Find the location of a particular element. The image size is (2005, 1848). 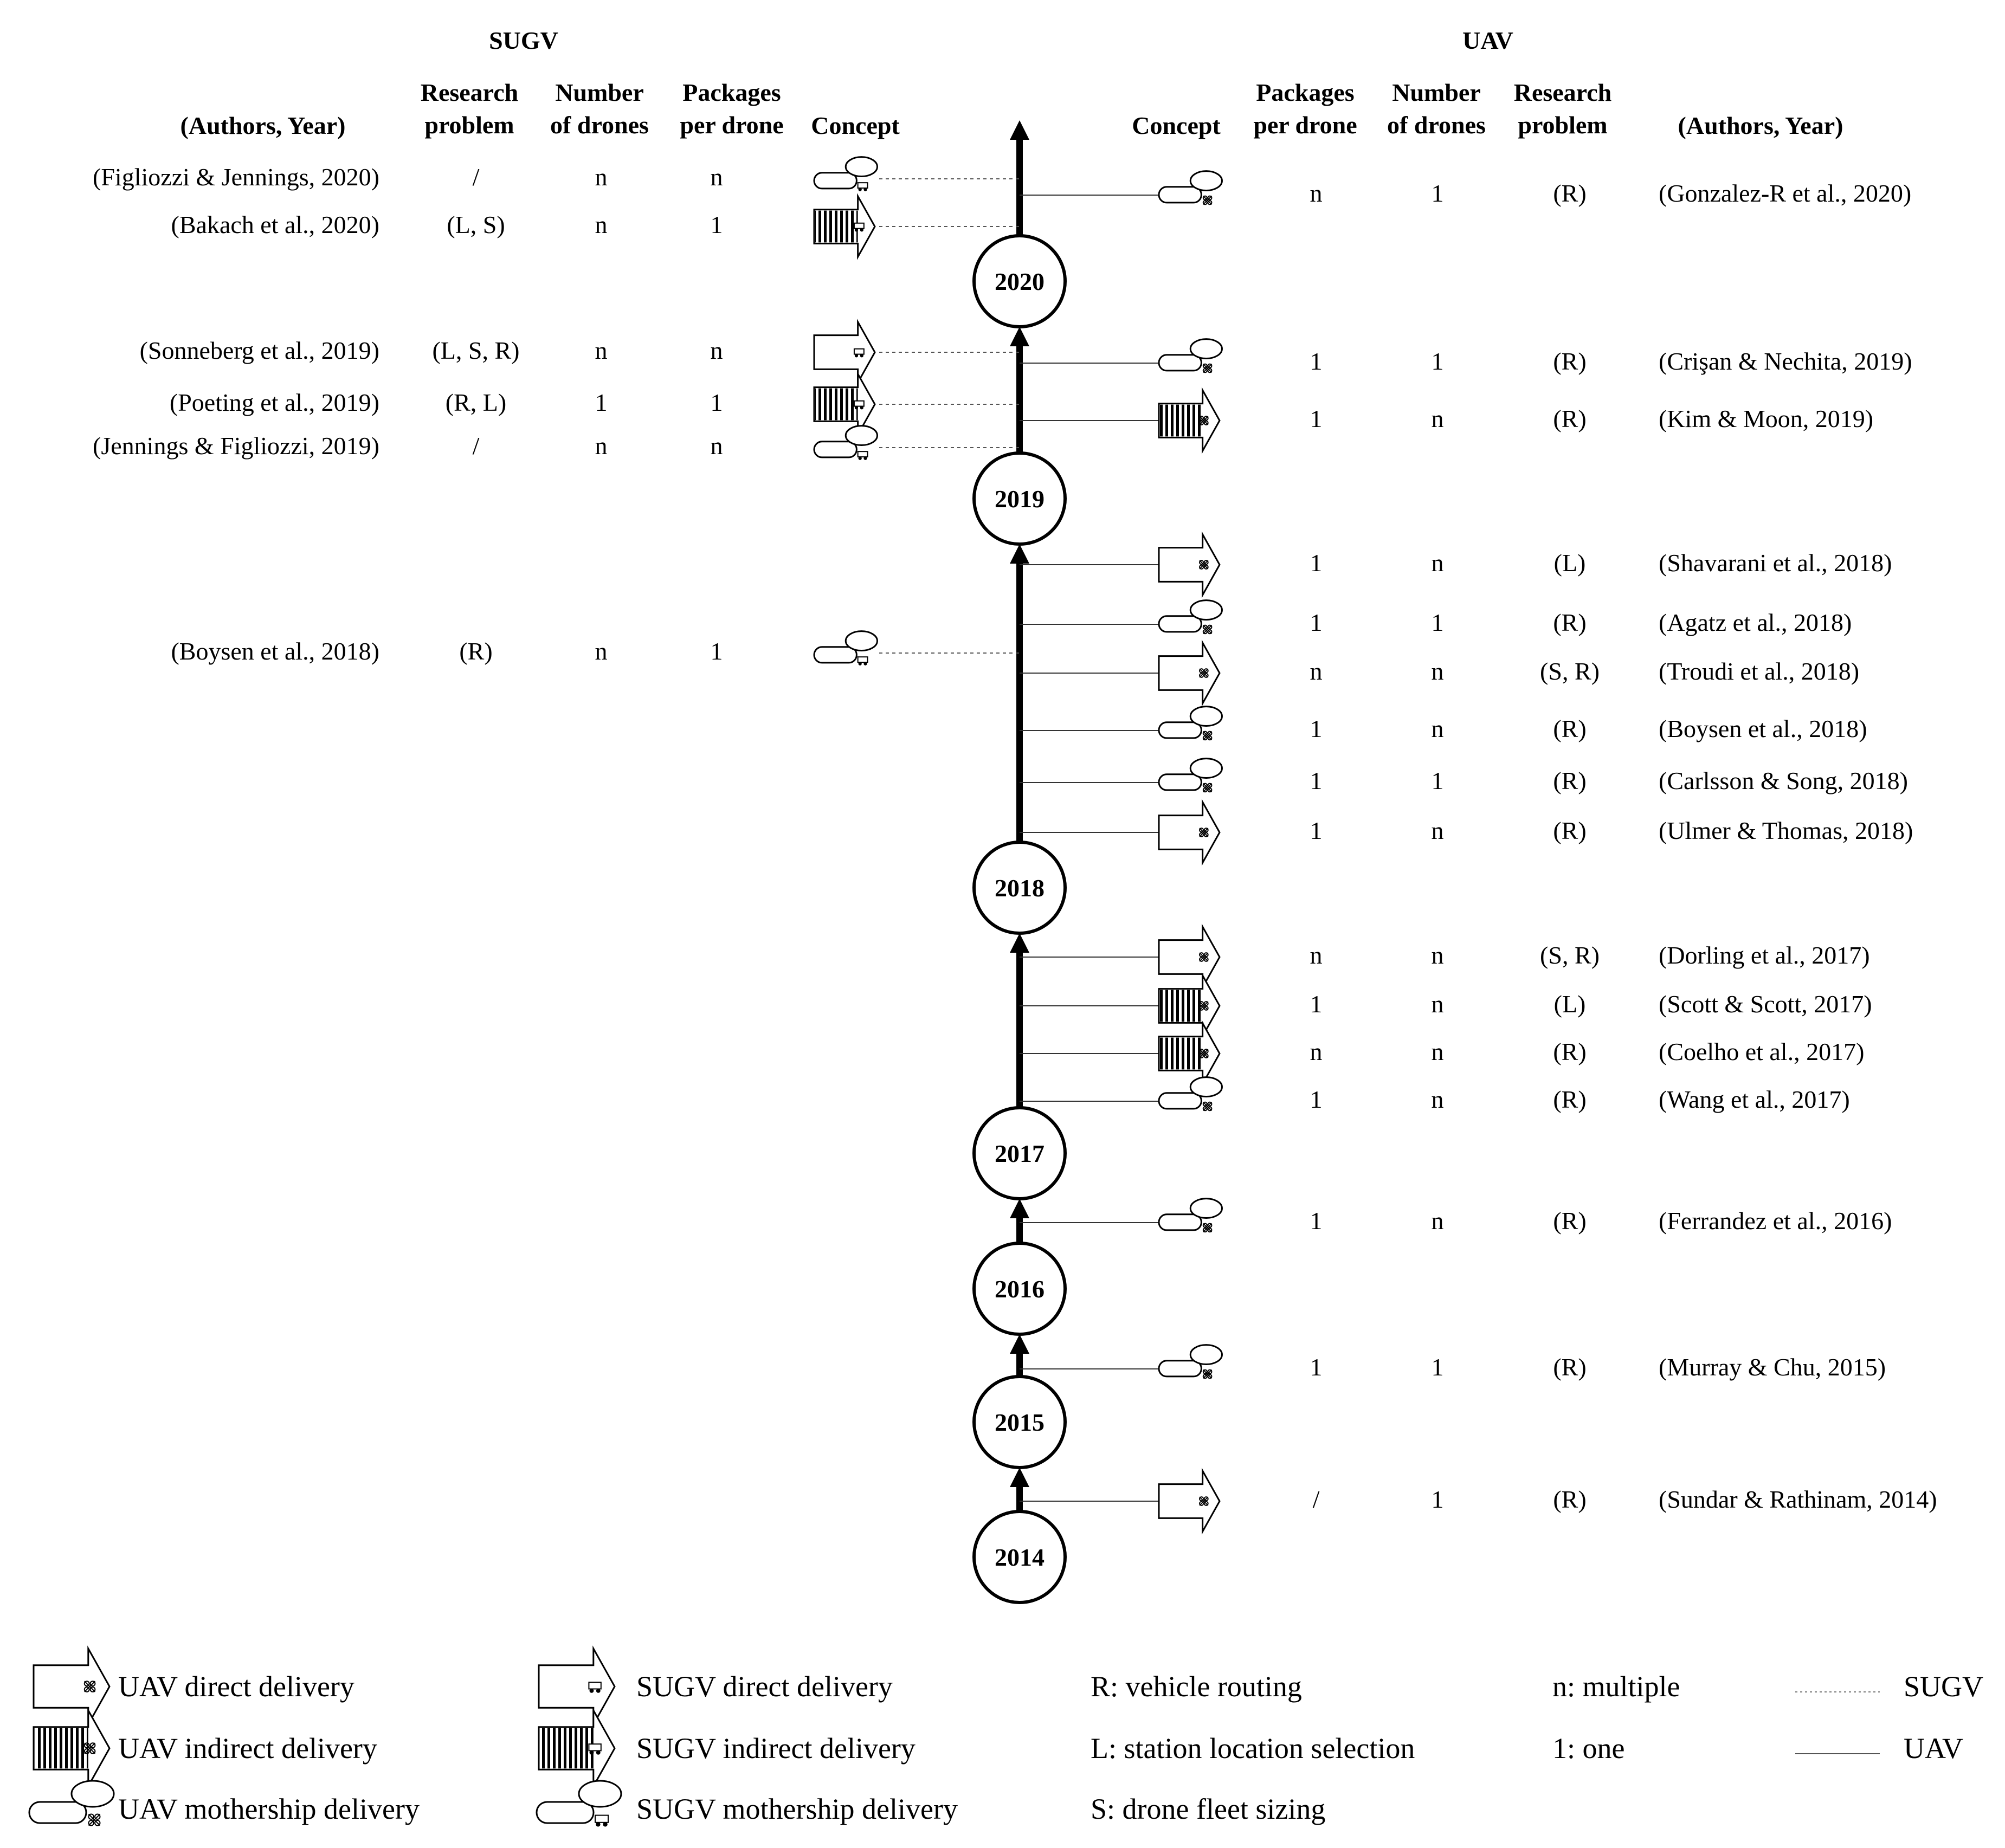

year-label: 2020 is located at coordinates (1020, 282).